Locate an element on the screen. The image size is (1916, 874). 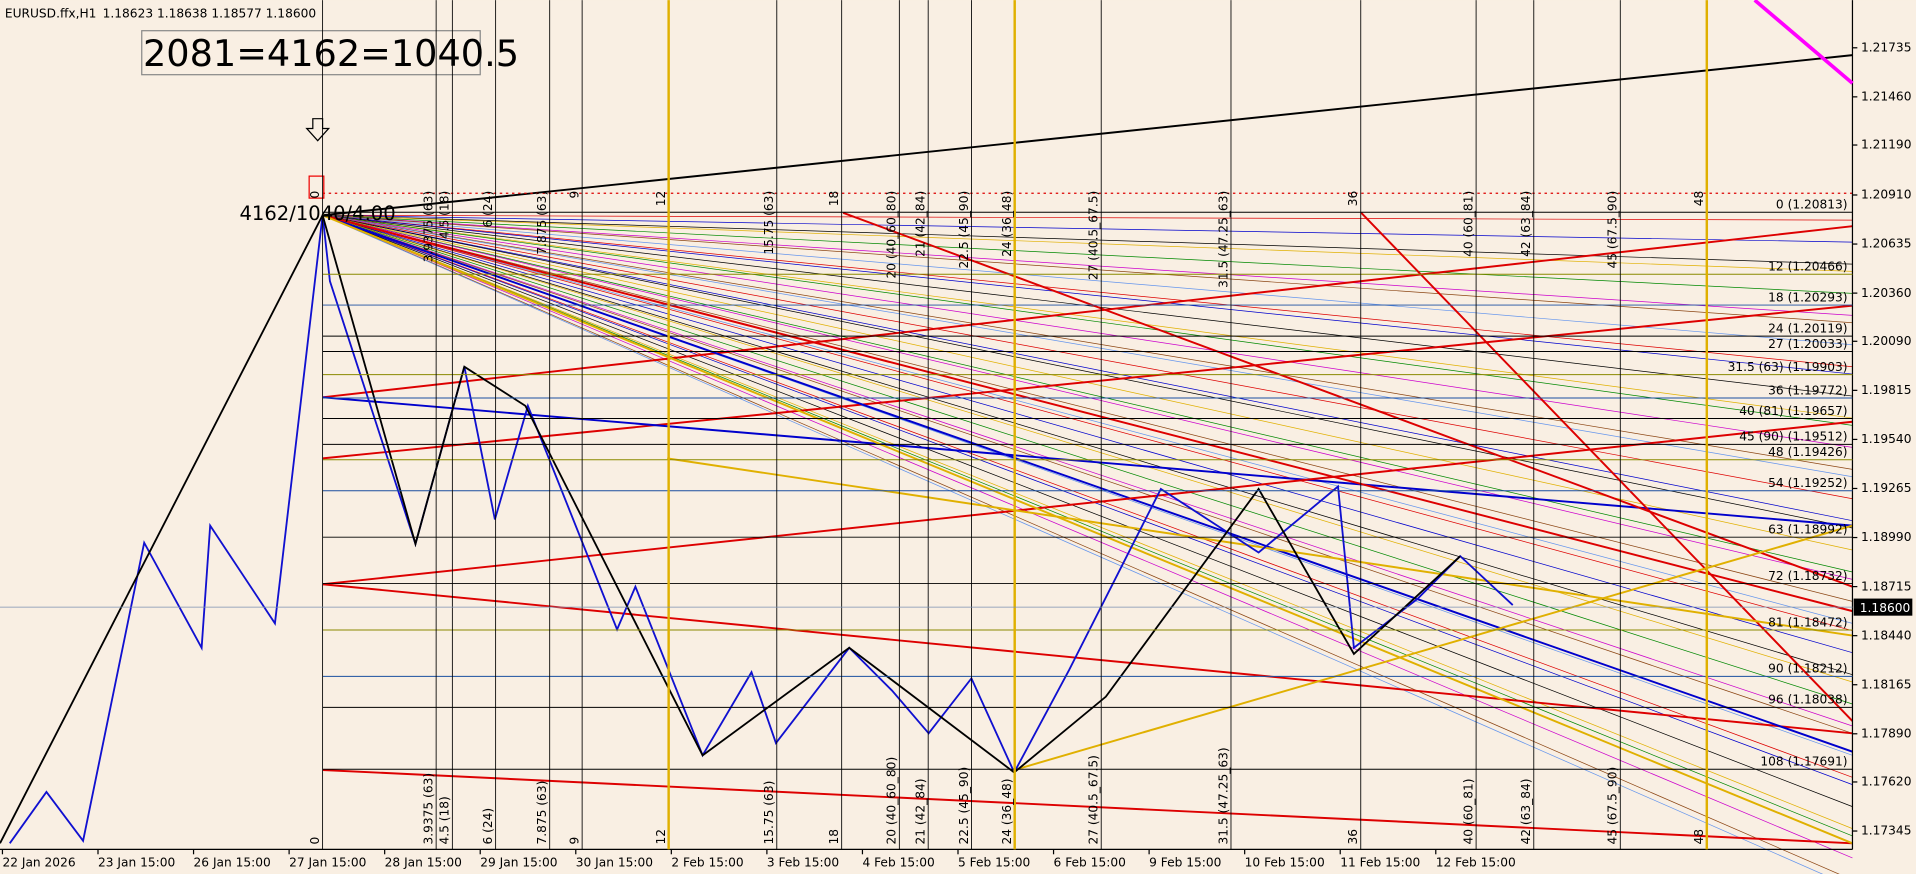
time-label: 30 Jan 15:00 is located at coordinates (614, 863).